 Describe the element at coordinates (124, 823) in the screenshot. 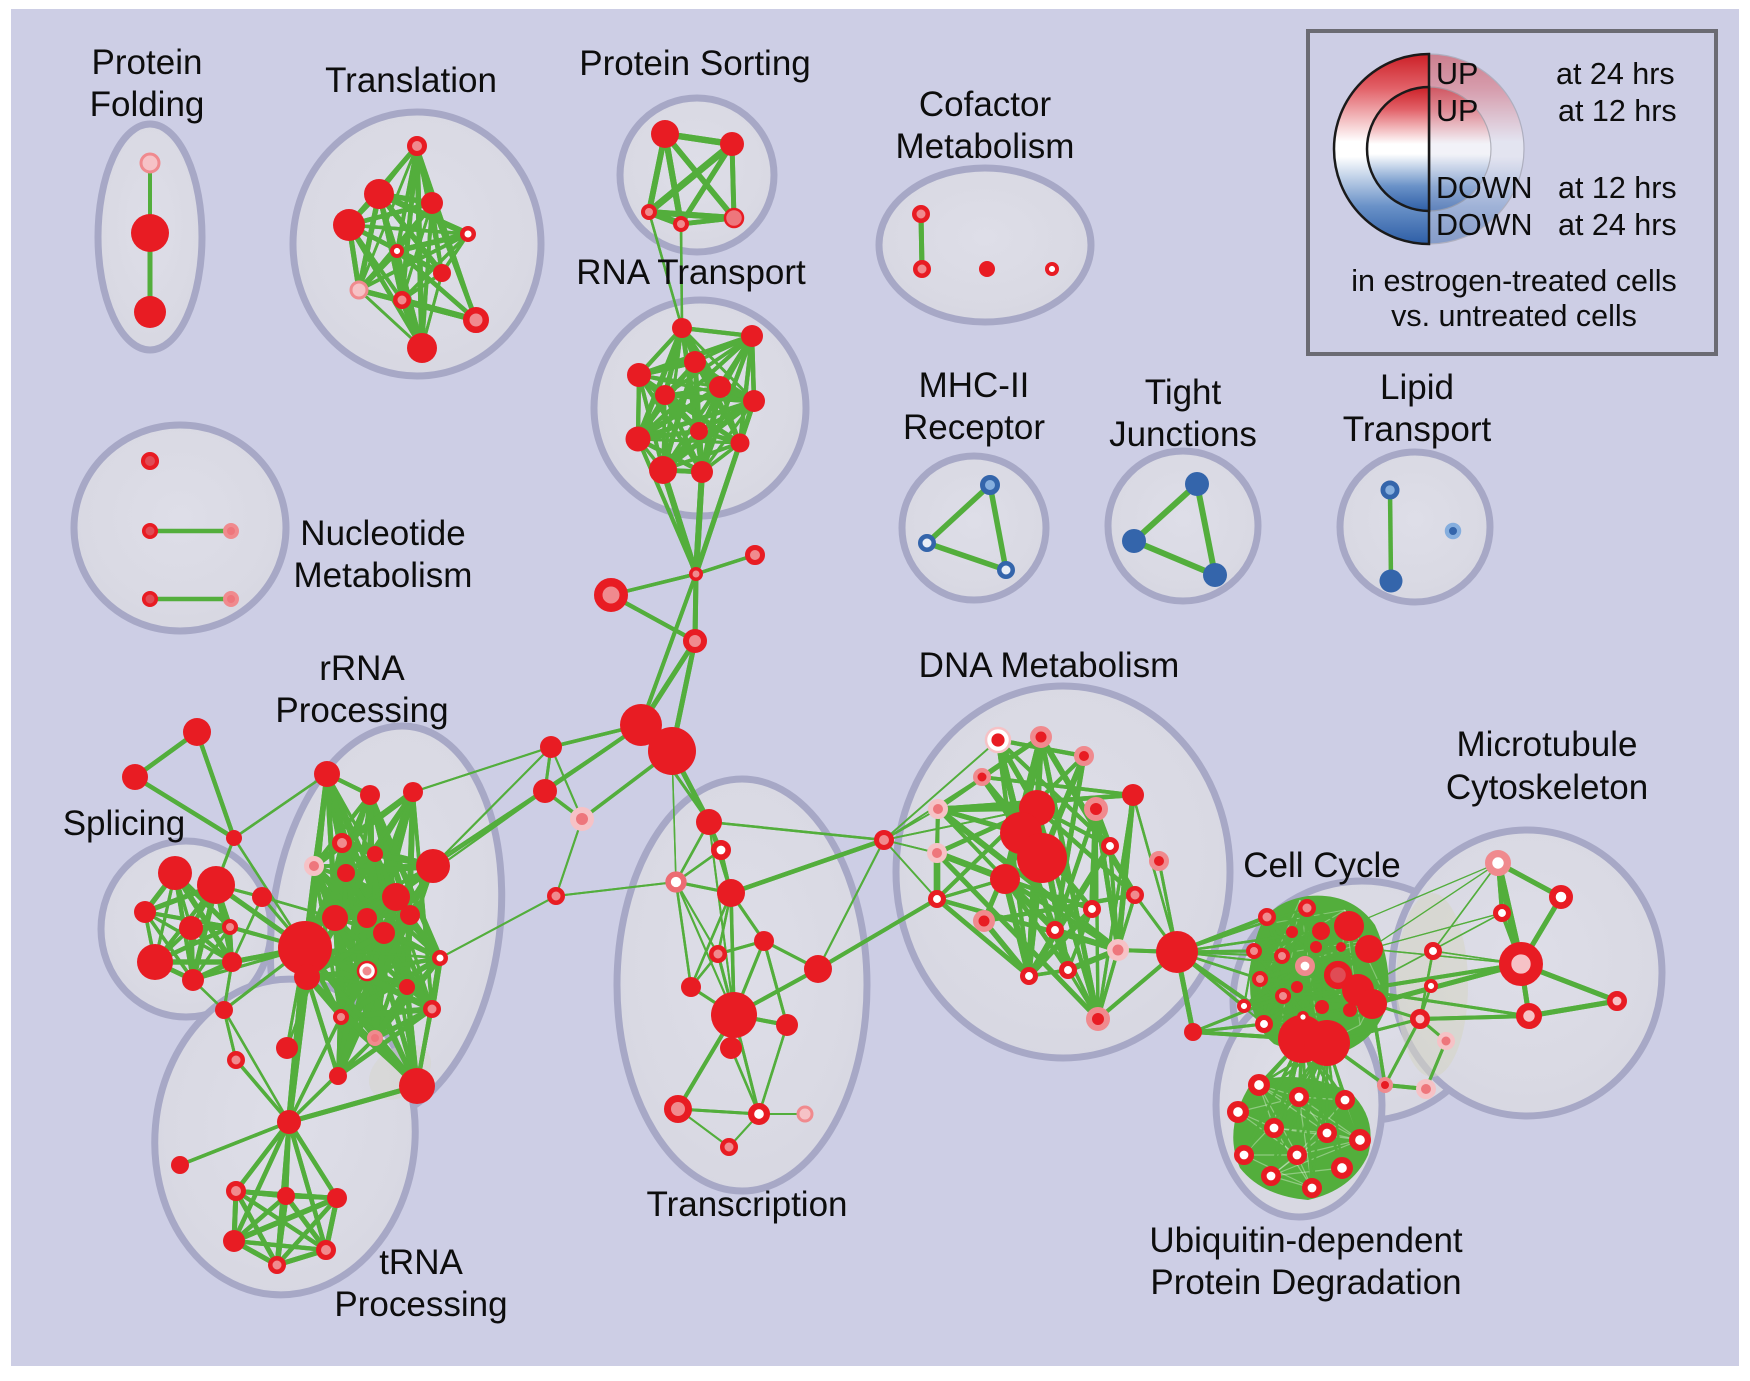

I see `svg-text: Splicing` at that location.